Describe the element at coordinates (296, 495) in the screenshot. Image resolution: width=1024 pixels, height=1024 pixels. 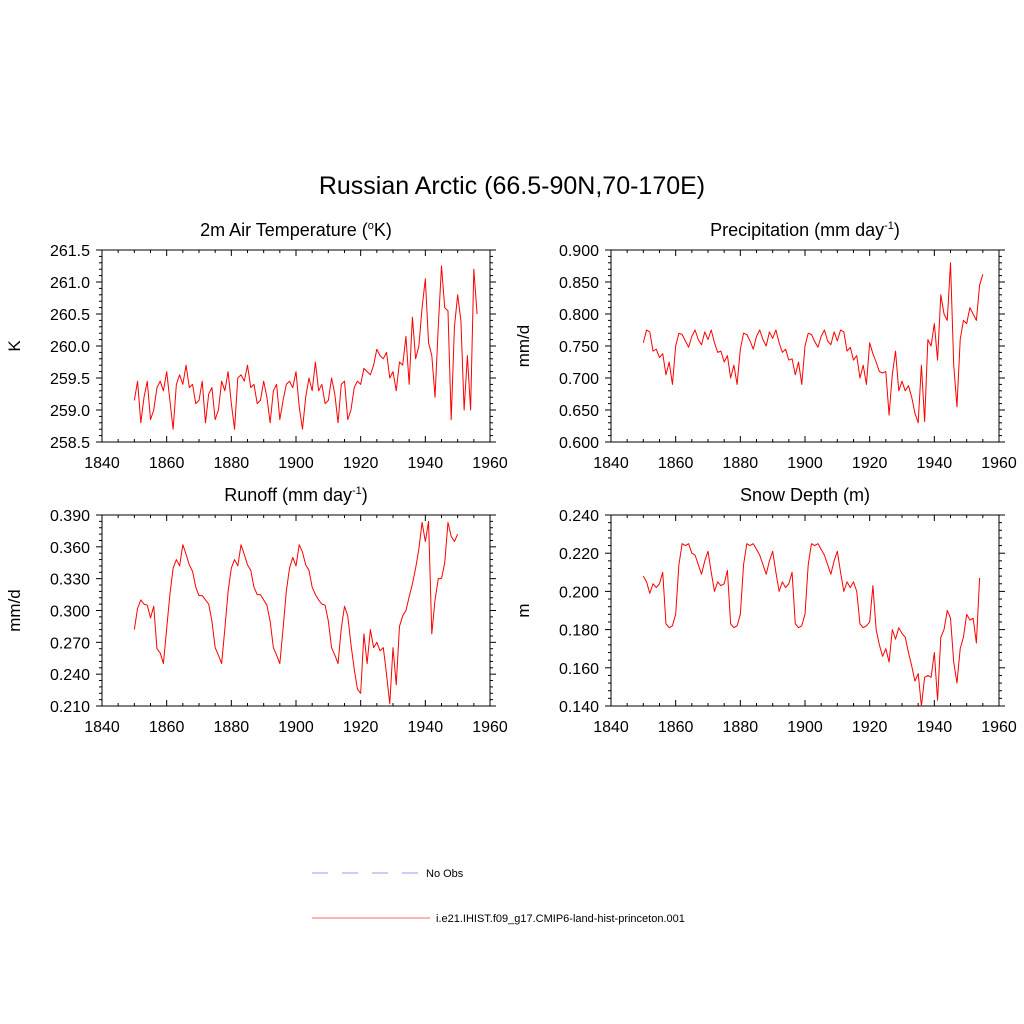
I see `panel-title: Runoff (mm day-1)` at that location.